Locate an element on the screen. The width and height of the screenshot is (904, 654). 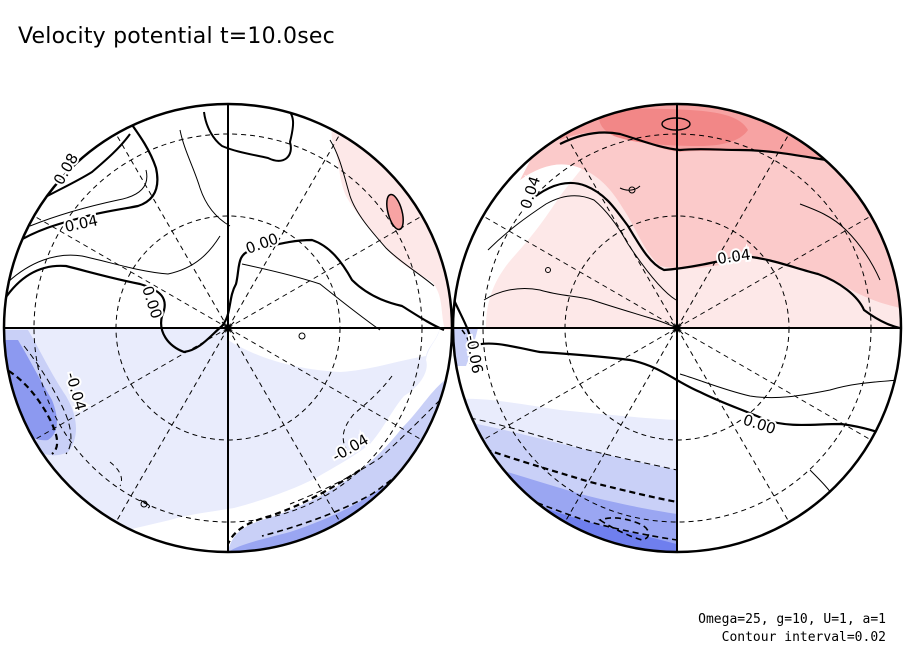
pole-markers is located at coordinates (452, 328).